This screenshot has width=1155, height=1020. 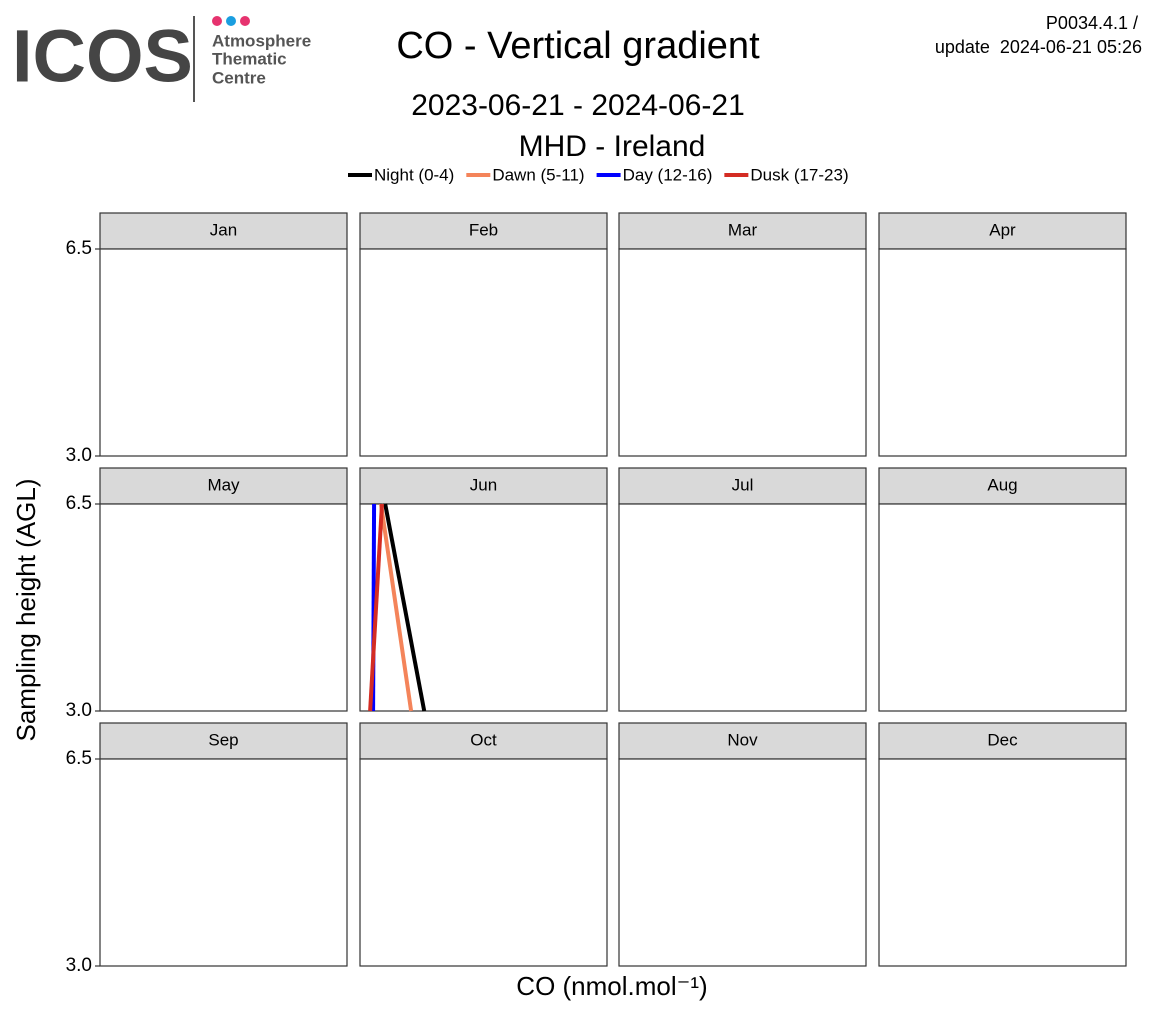 I want to click on legend-label: Dawn (5-11), so click(x=538, y=174).